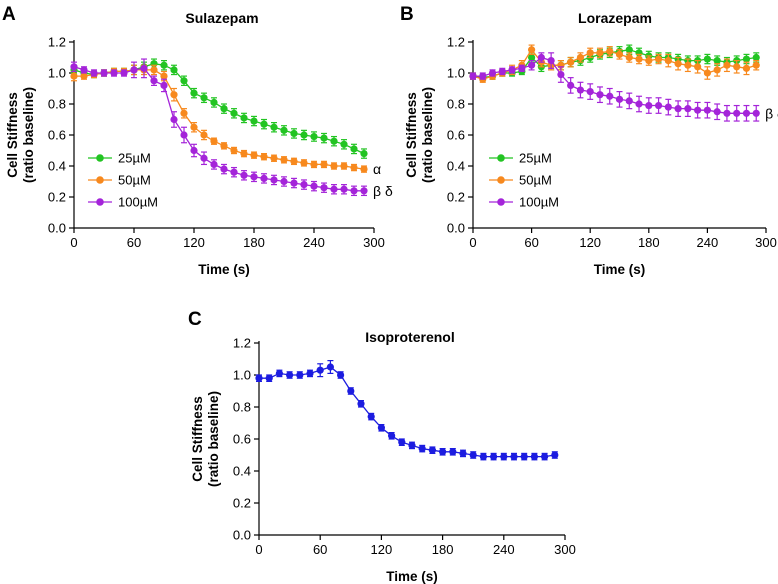 The width and height of the screenshot is (778, 584). What do you see at coordinates (382, 549) in the screenshot?
I see `x-tick-label: 120` at bounding box center [382, 549].